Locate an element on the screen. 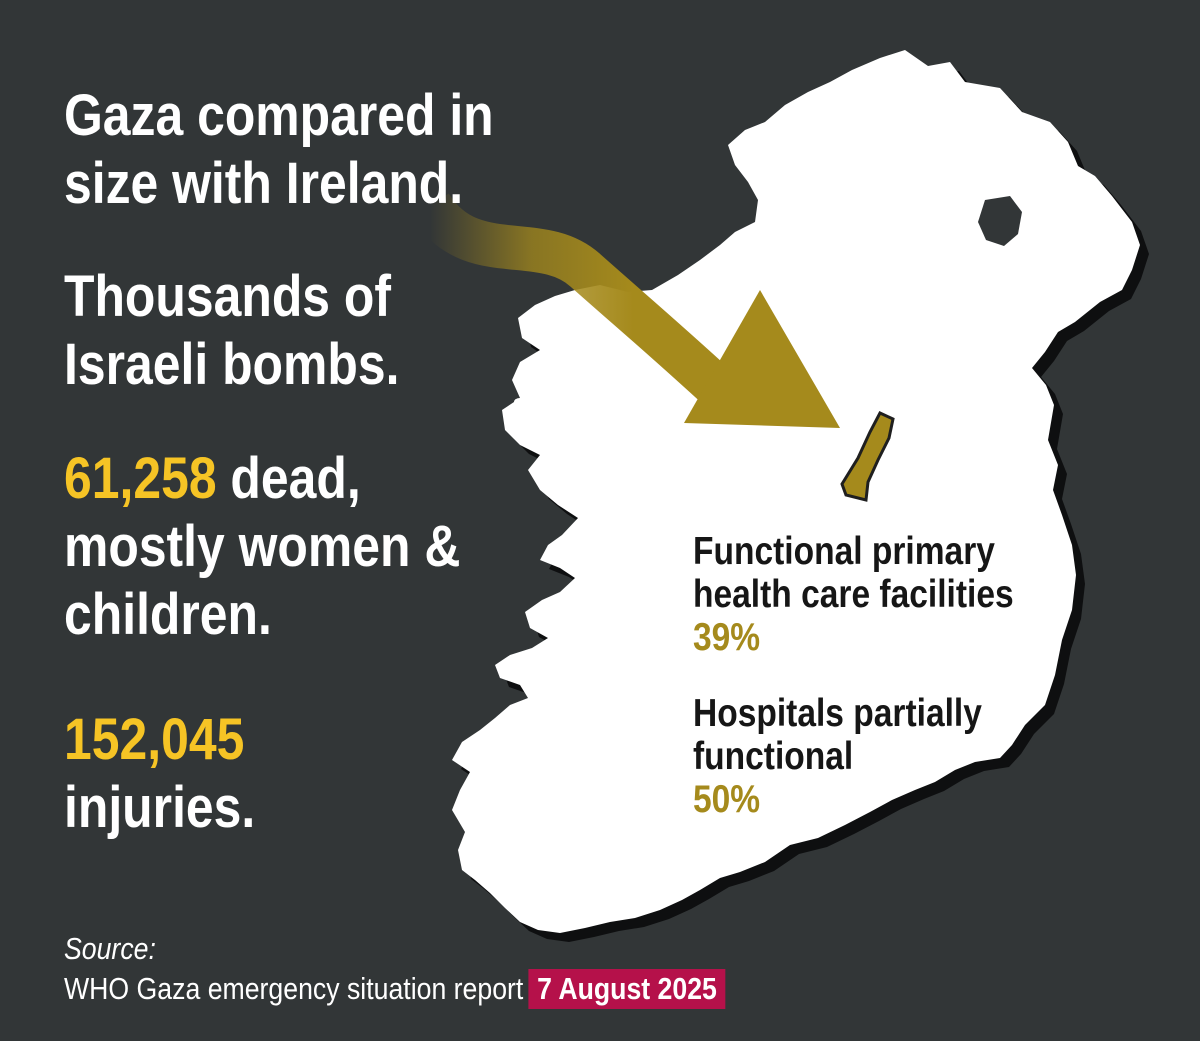  stat-hospitals: Hospitals partially functional 50% is located at coordinates (861, 756).